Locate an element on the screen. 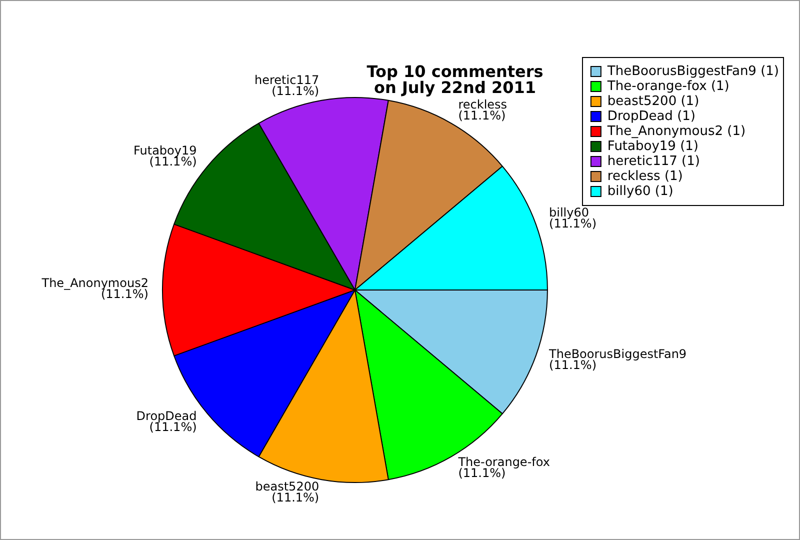  category-label: TheBoorusBiggestFan9 (1) is located at coordinates (693, 71).